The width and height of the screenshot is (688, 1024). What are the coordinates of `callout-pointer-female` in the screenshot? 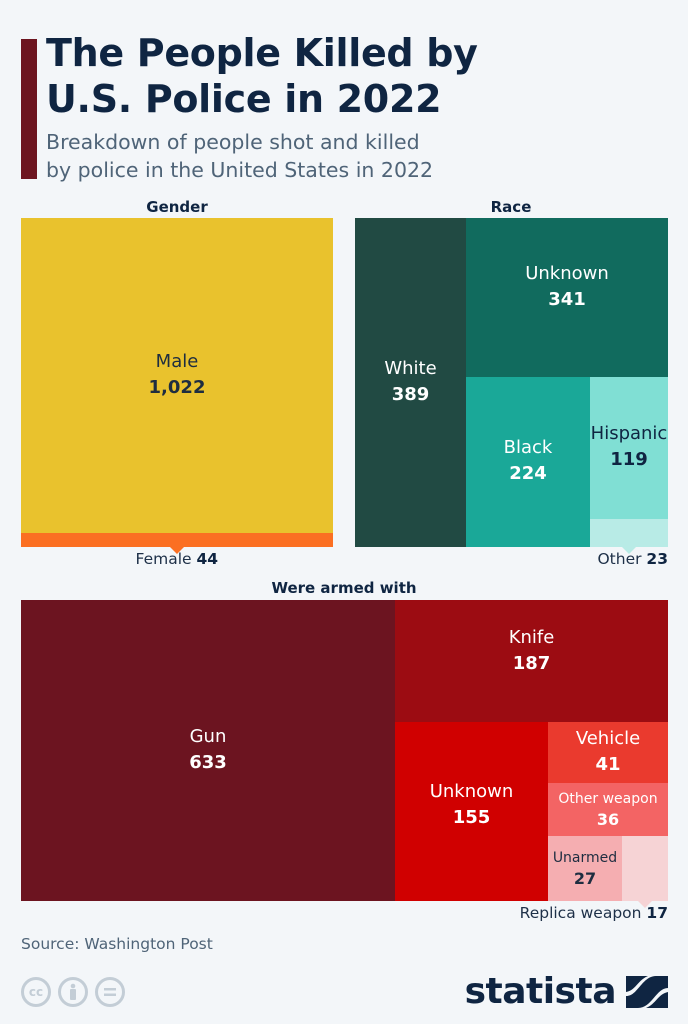 It's located at (177, 550).